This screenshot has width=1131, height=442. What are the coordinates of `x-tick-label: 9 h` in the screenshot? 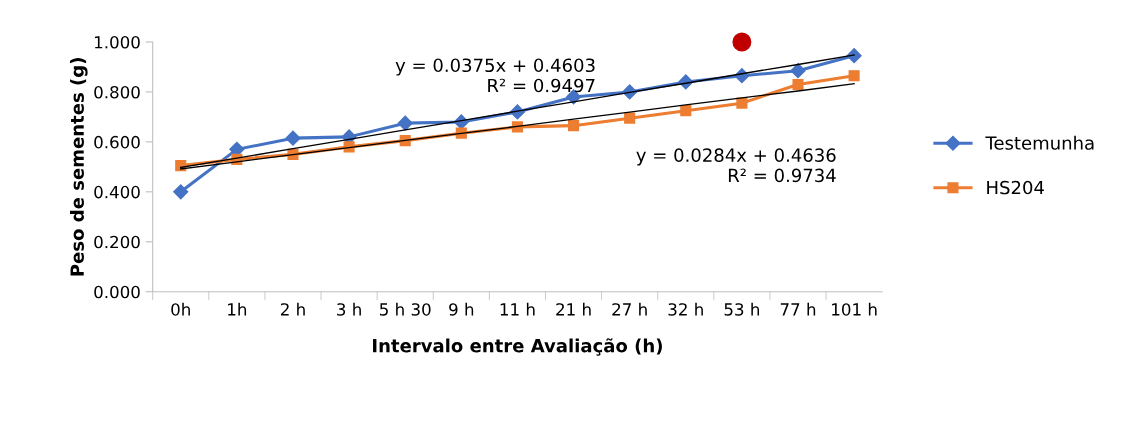 It's located at (461, 309).